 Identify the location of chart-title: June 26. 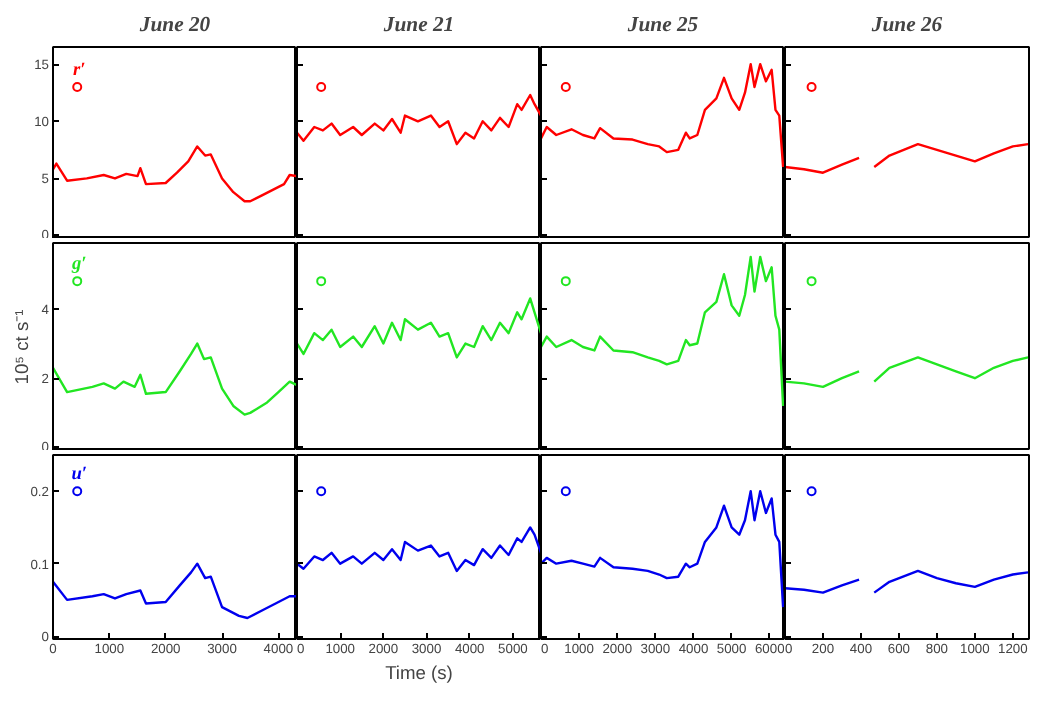
(906, 26).